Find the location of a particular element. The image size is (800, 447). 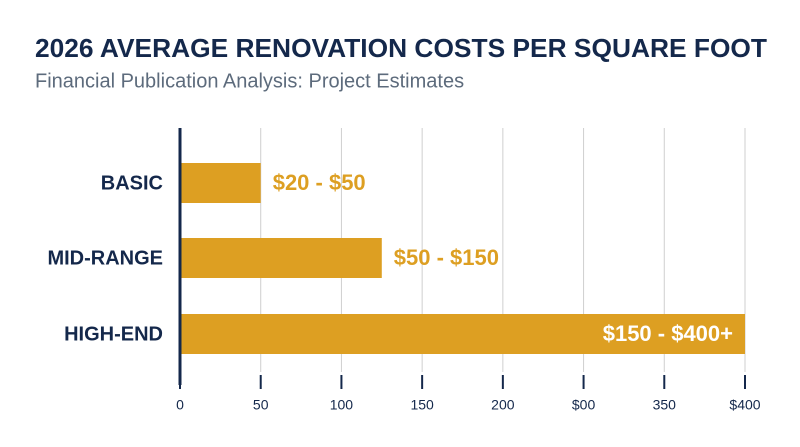

x-tick-label: 200 is located at coordinates (503, 405).